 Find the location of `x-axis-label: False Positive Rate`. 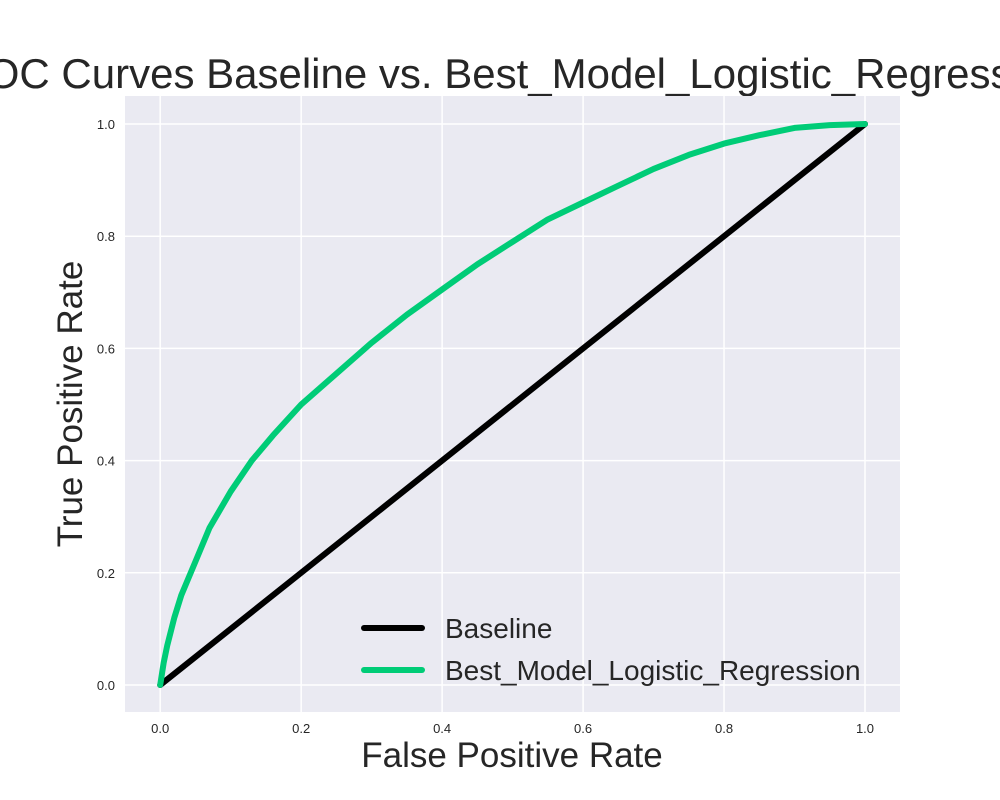

x-axis-label: False Positive Rate is located at coordinates (512, 755).